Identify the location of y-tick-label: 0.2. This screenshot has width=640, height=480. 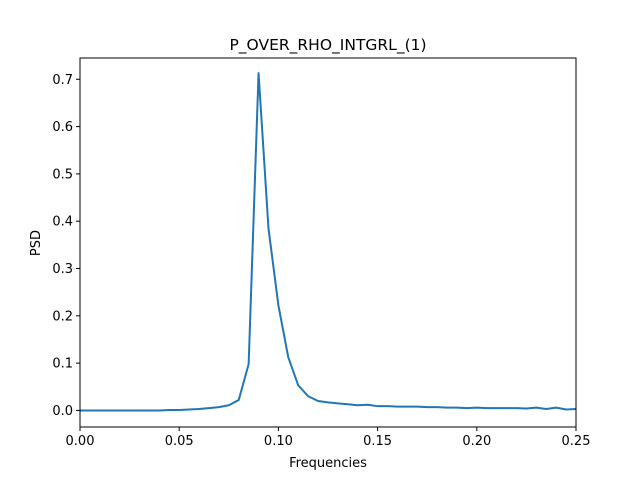
(62, 316).